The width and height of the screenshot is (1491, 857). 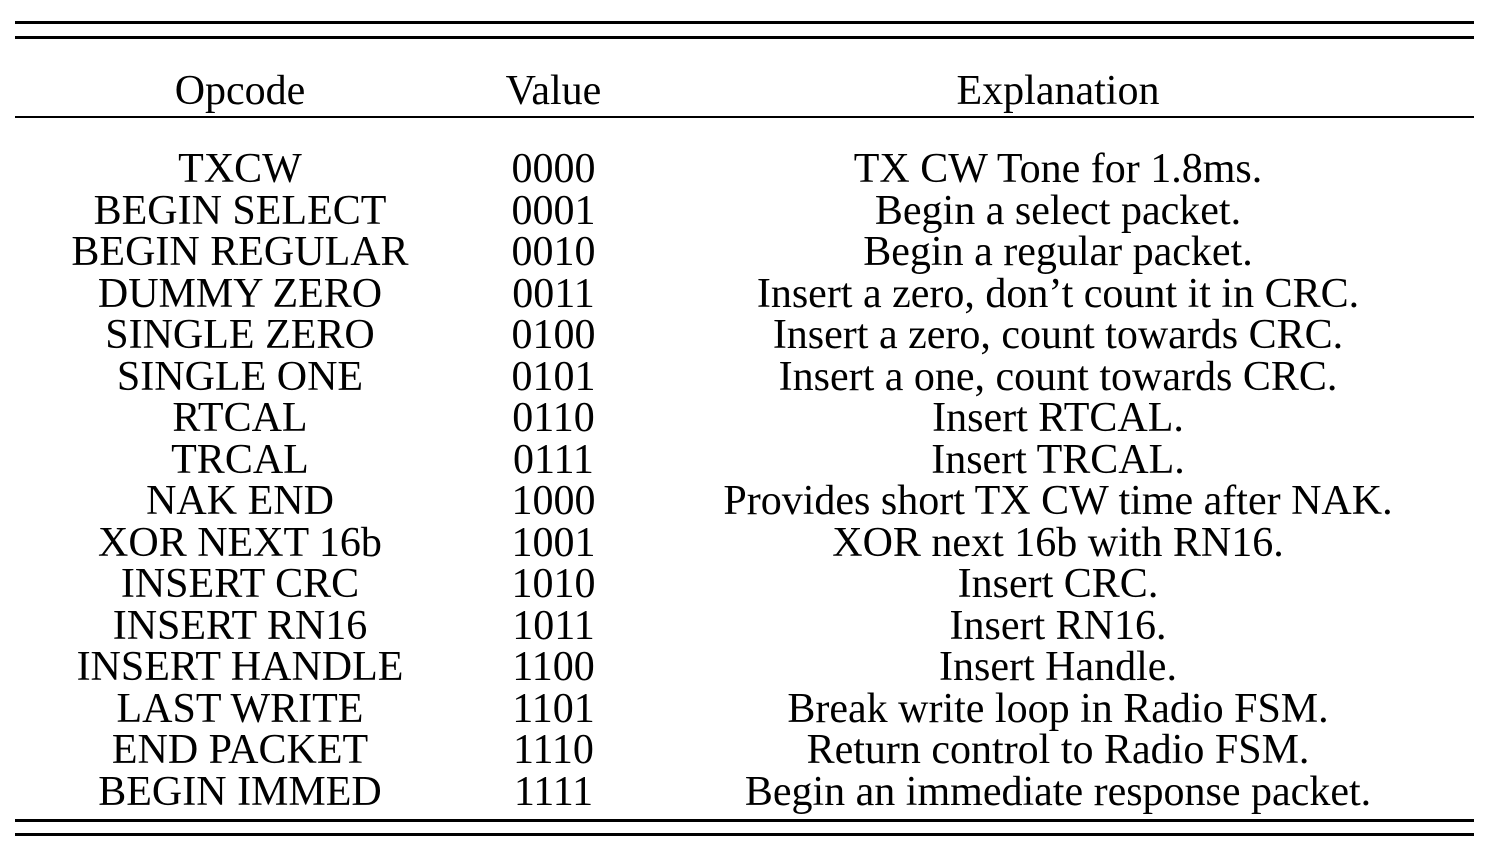 I want to click on explanation-cell: Insert a zero, count towards CRC., so click(x=1058, y=335).